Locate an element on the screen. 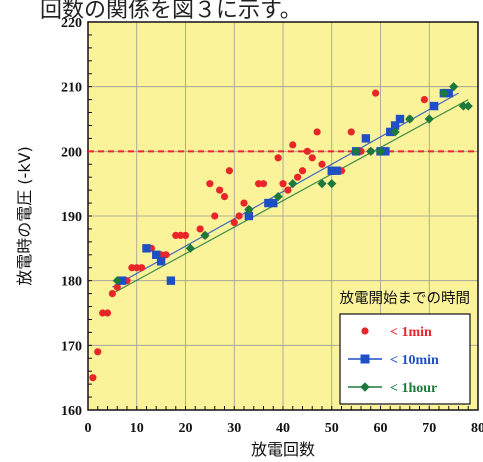  y-tick-label: 210 is located at coordinates (71, 88).